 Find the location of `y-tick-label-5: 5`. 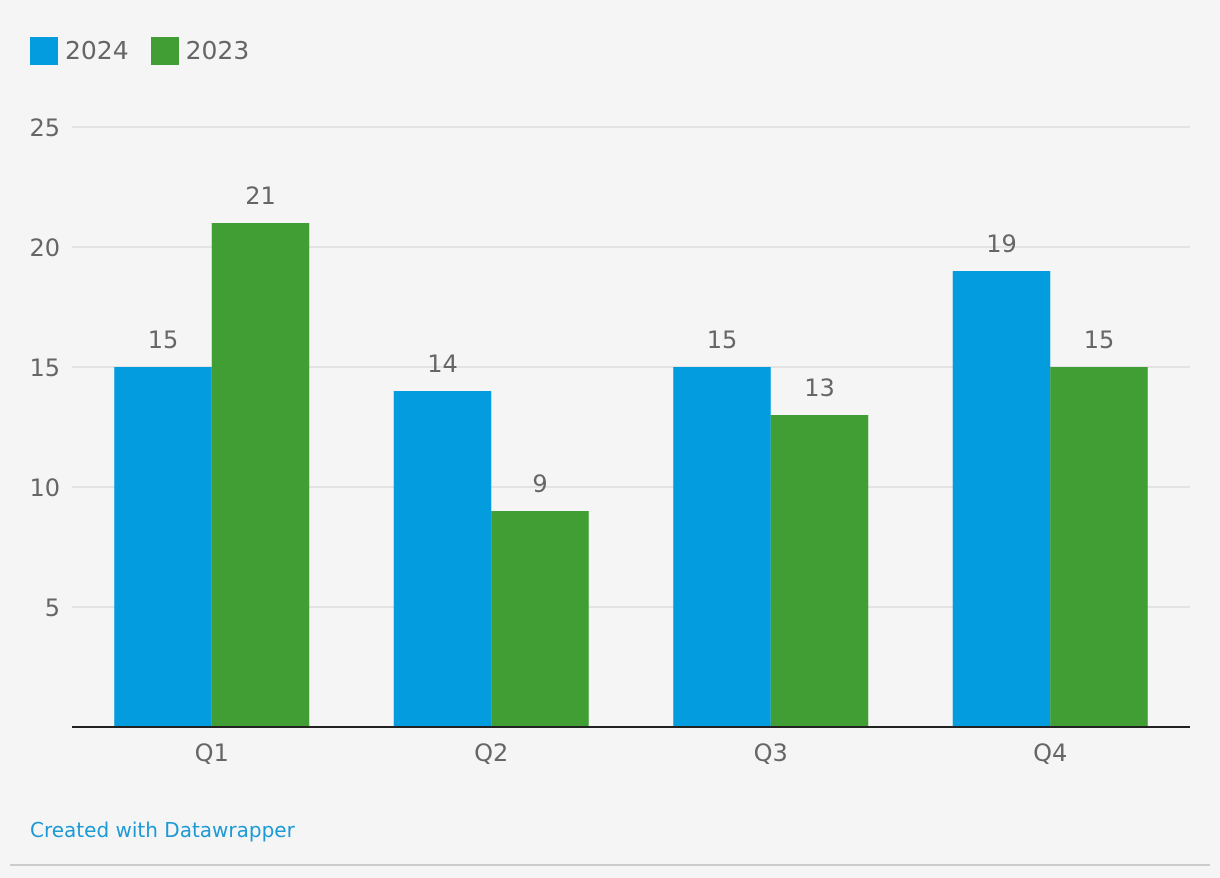

y-tick-label-5: 5 is located at coordinates (52, 608).